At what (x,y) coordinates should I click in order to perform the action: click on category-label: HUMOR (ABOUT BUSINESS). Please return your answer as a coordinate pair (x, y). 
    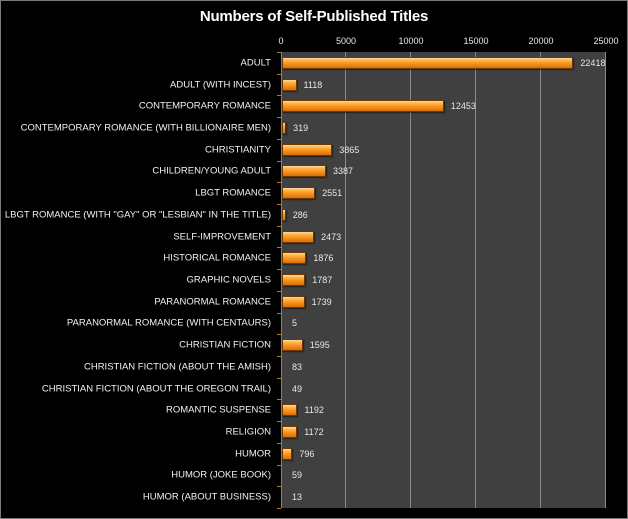
    Looking at the image, I should click on (206, 497).